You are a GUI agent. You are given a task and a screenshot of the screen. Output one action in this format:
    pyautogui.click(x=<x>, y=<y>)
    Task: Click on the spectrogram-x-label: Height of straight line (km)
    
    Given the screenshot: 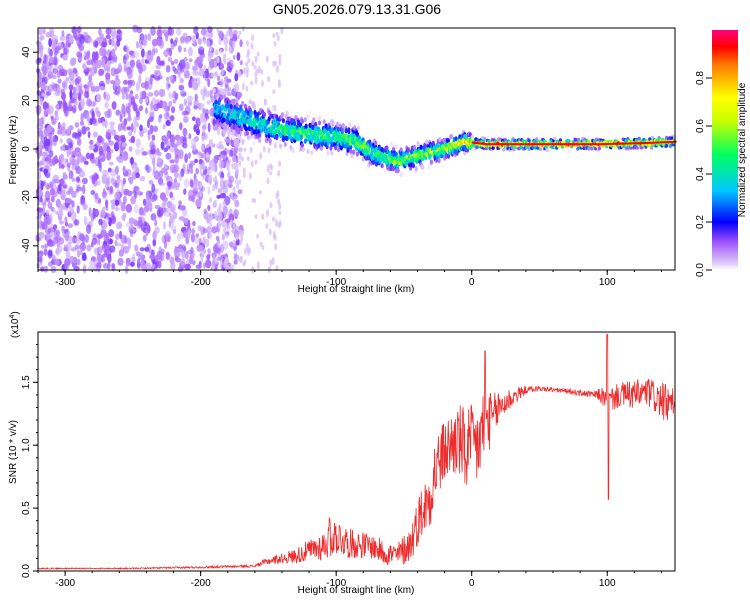 What is the action you would take?
    pyautogui.click(x=356, y=289)
    